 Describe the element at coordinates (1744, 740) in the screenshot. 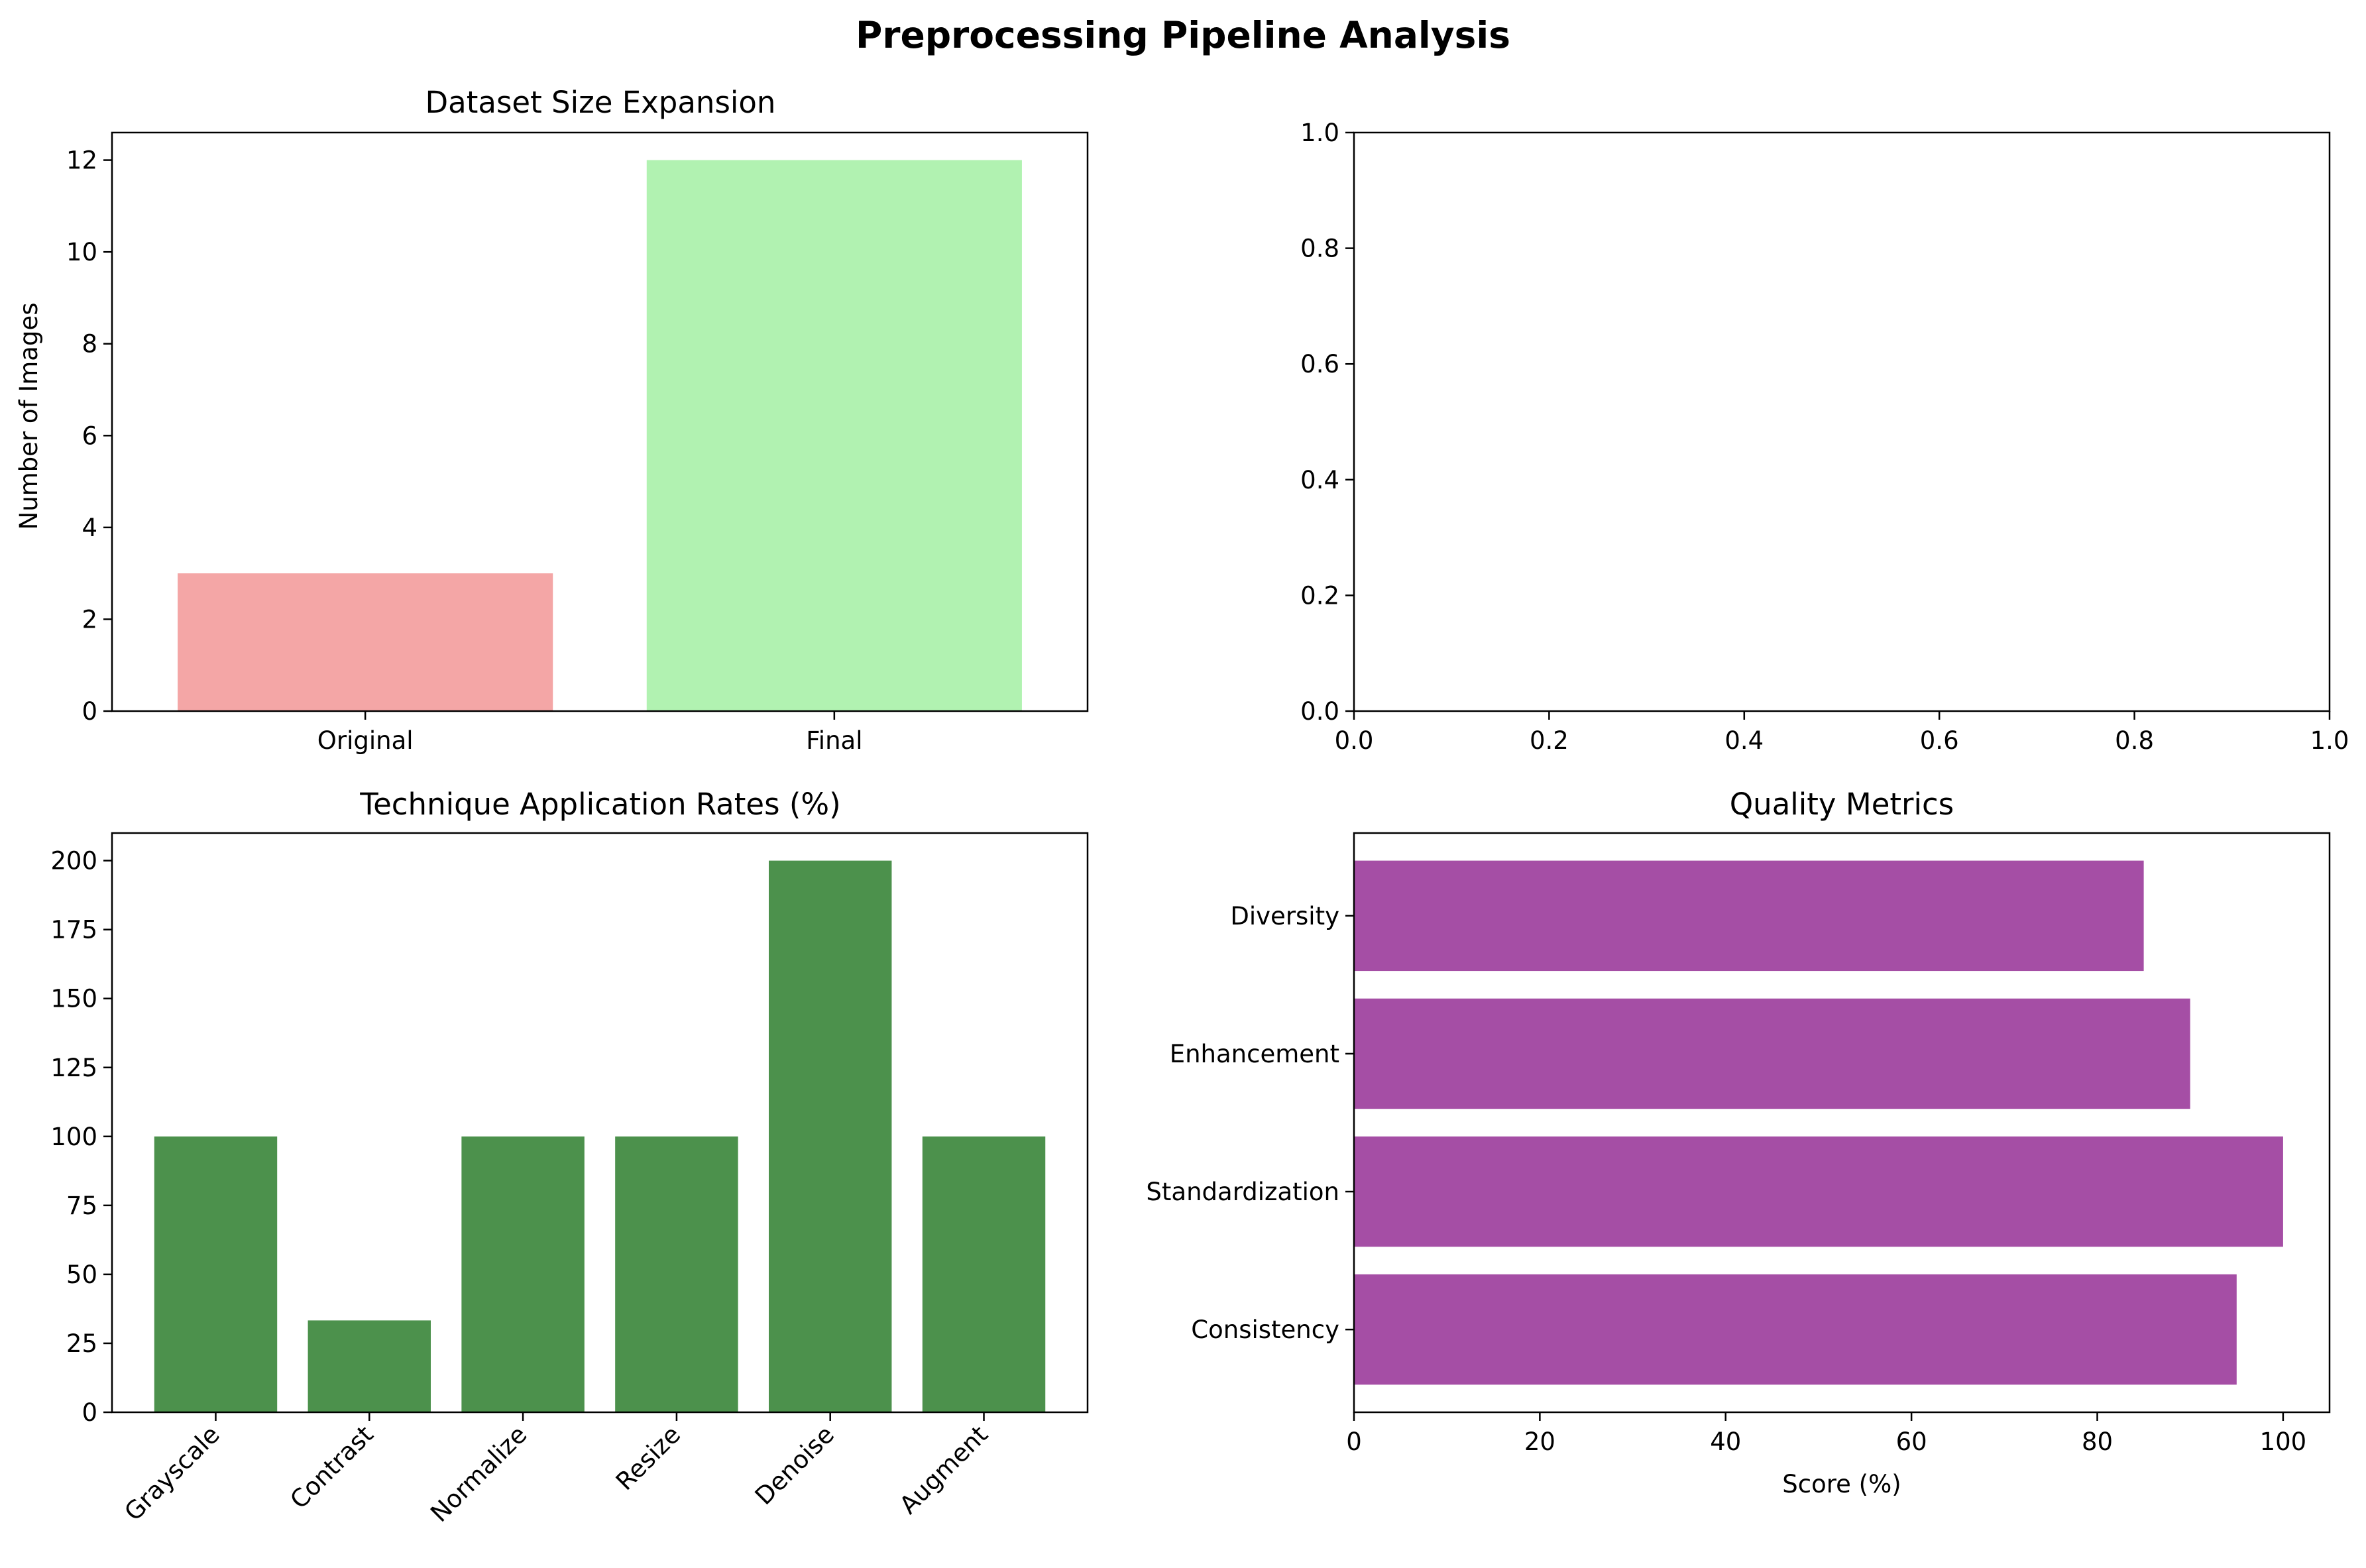

I see `x-tick-label: 0.4` at that location.